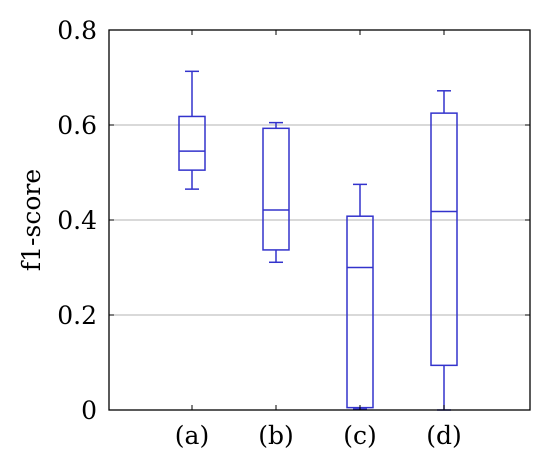 The image size is (550, 466). I want to click on y-tick-label: 0, so click(89, 410).